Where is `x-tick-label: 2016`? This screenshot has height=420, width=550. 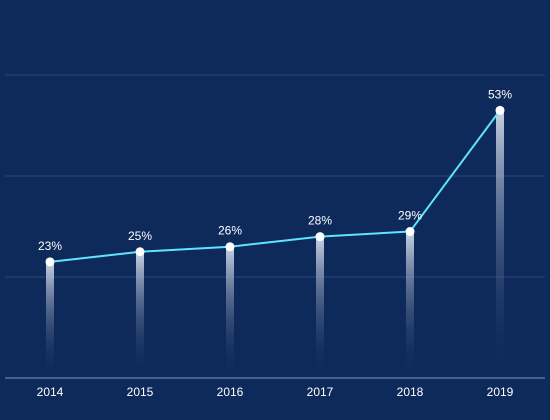
x-tick-label: 2016 is located at coordinates (230, 392).